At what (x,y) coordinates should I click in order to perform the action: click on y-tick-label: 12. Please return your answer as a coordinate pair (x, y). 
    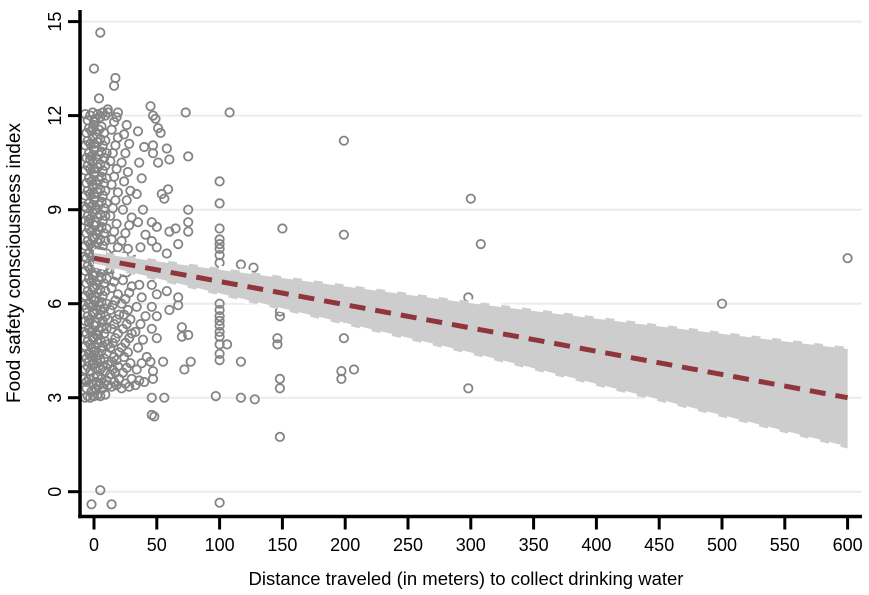
    Looking at the image, I should click on (55, 116).